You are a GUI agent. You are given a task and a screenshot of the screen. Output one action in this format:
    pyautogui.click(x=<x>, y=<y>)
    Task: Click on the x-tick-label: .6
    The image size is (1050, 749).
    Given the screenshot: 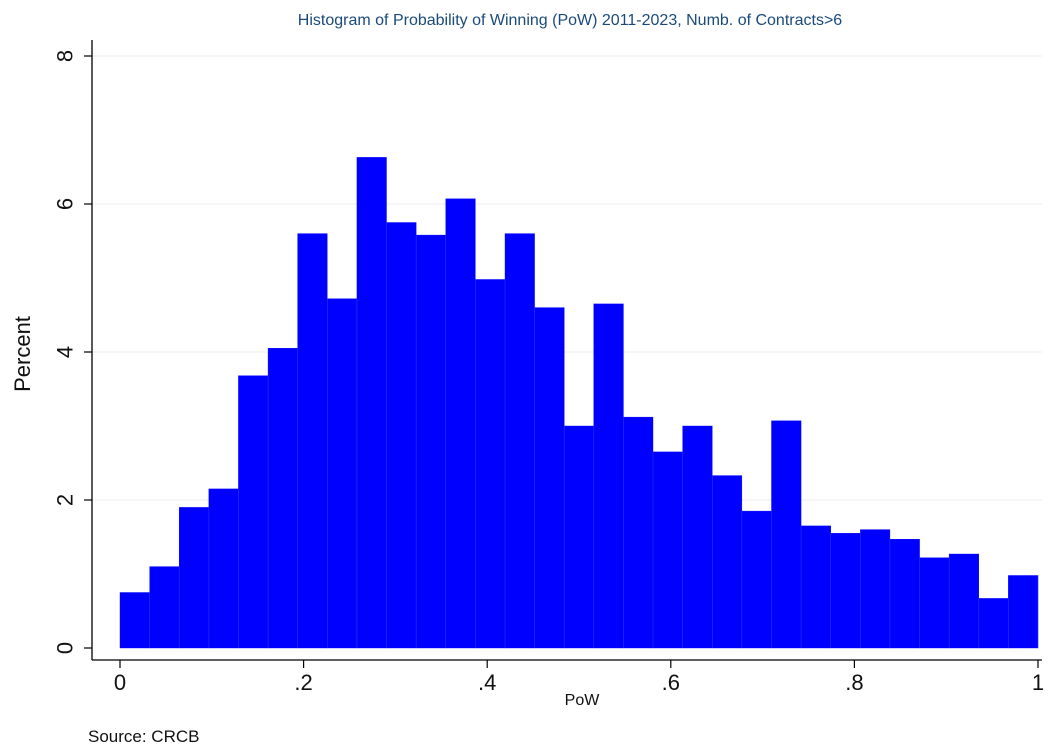 What is the action you would take?
    pyautogui.click(x=671, y=682)
    